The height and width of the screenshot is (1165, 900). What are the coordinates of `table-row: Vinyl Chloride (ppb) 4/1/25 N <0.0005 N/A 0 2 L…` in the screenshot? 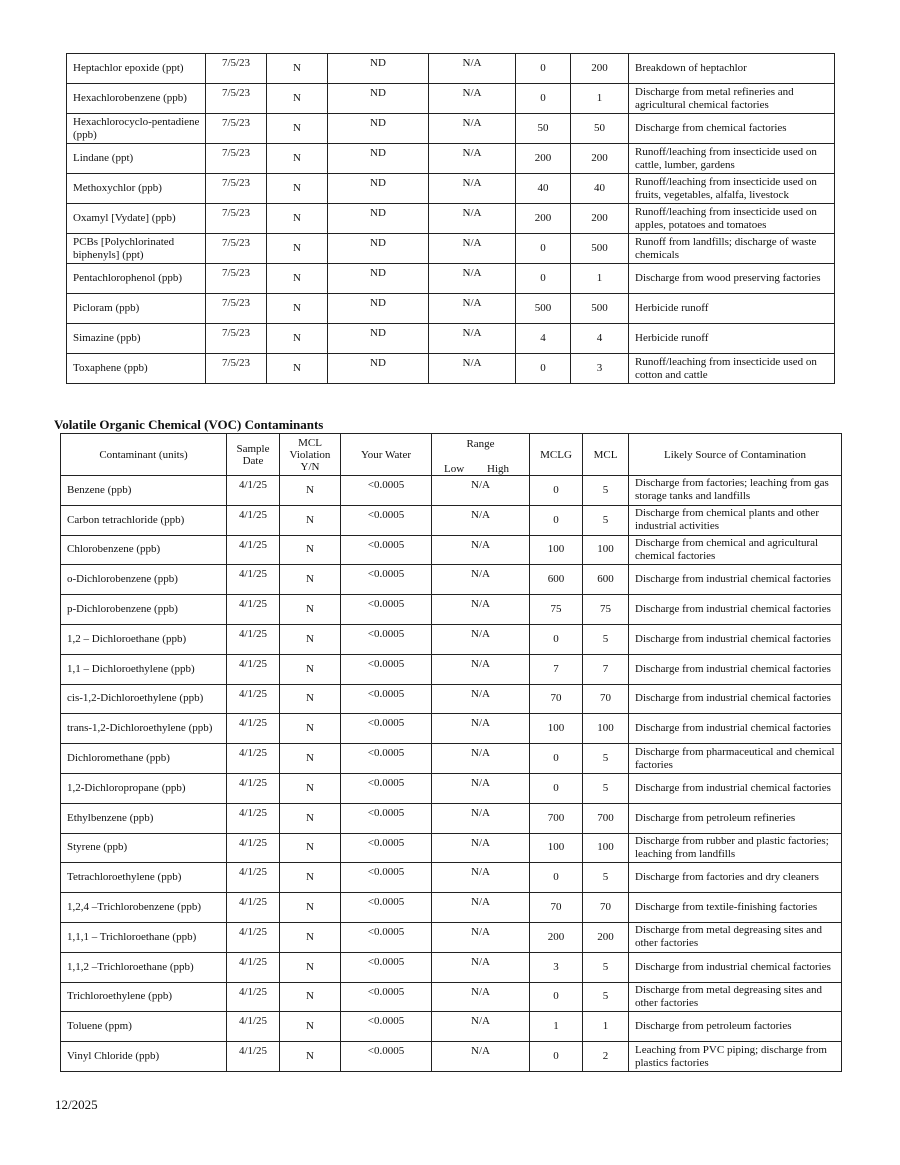 It's located at (451, 1056).